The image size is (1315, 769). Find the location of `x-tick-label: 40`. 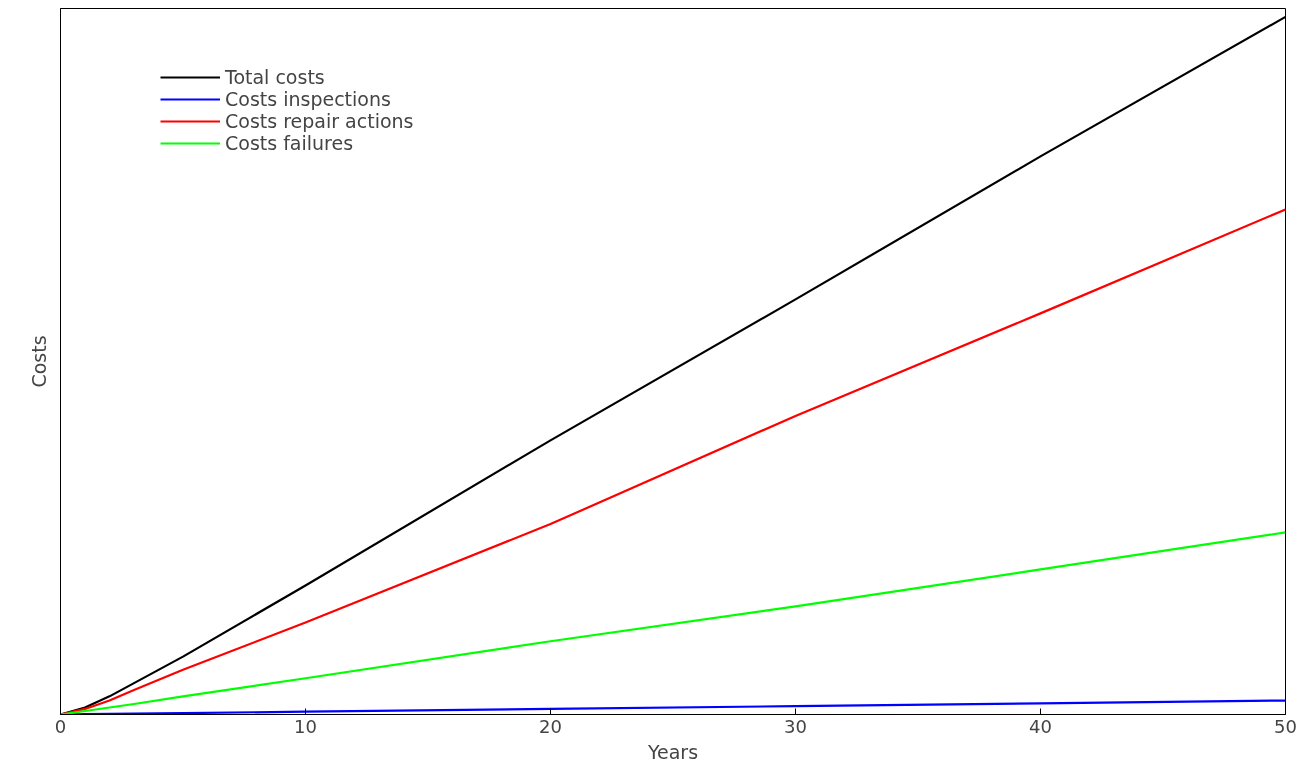

x-tick-label: 40 is located at coordinates (1040, 726).